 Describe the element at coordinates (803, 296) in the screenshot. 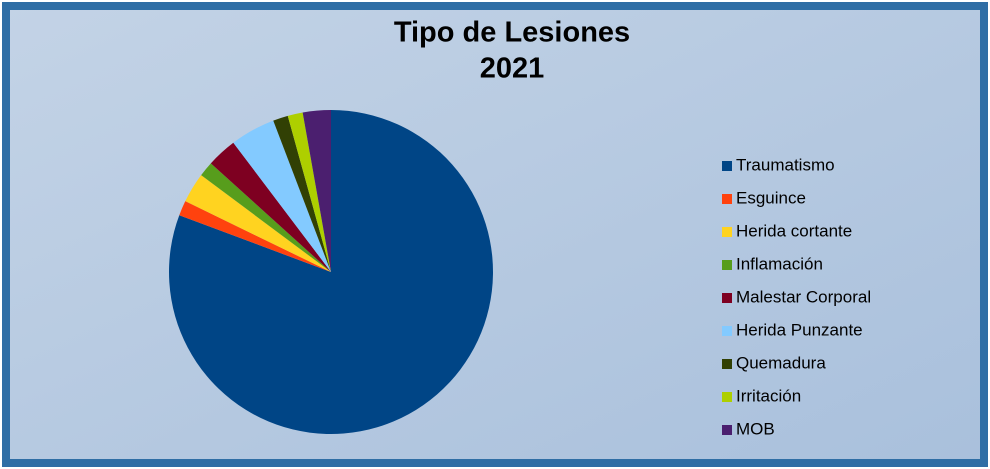

I see `legend-label: Malestar Corporal` at that location.